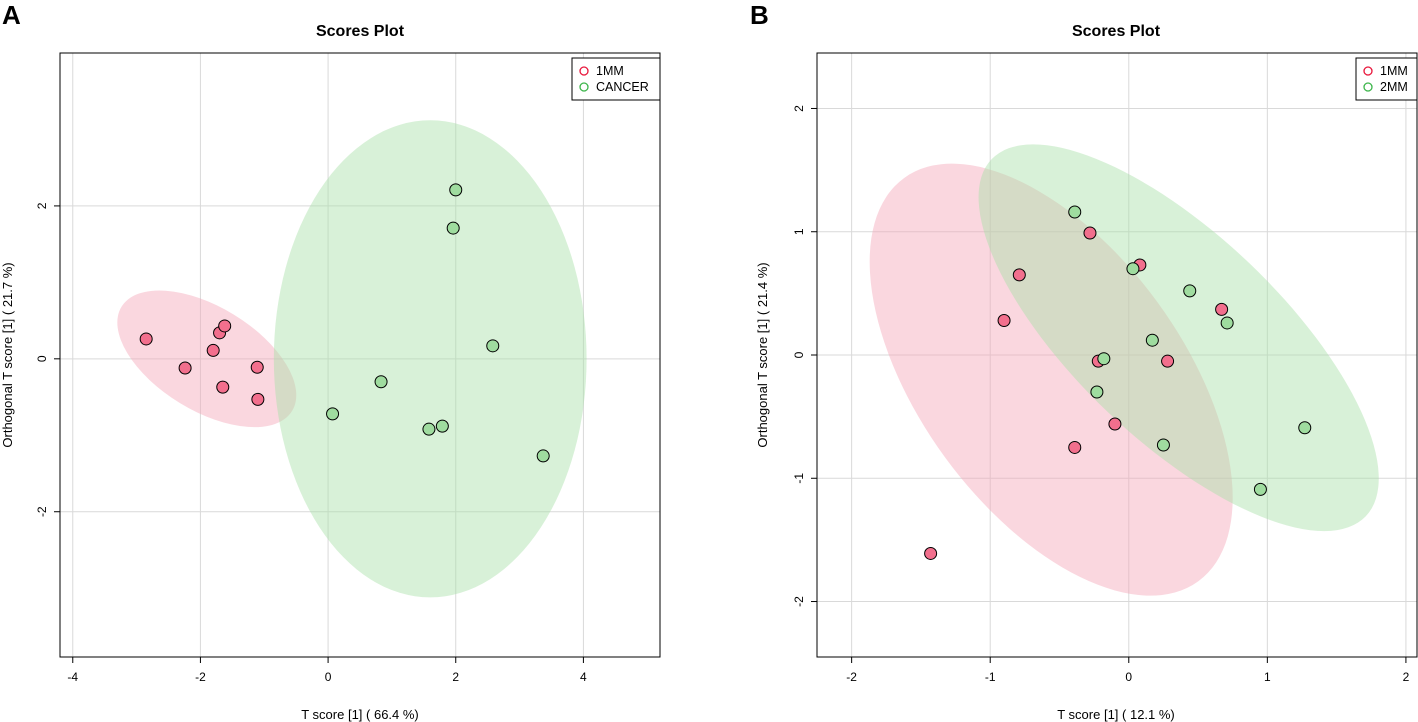  I want to click on panel-b-xtick-label--2: -2, so click(851, 677).